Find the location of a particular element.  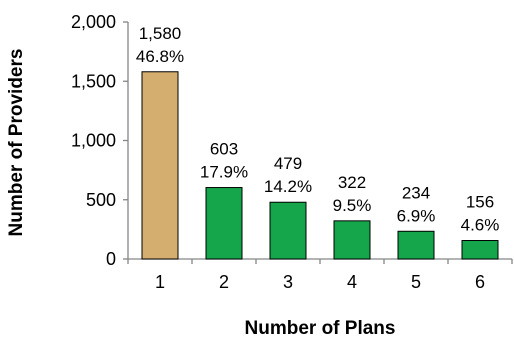

y-tick-label: 2,000 is located at coordinates (93, 22).